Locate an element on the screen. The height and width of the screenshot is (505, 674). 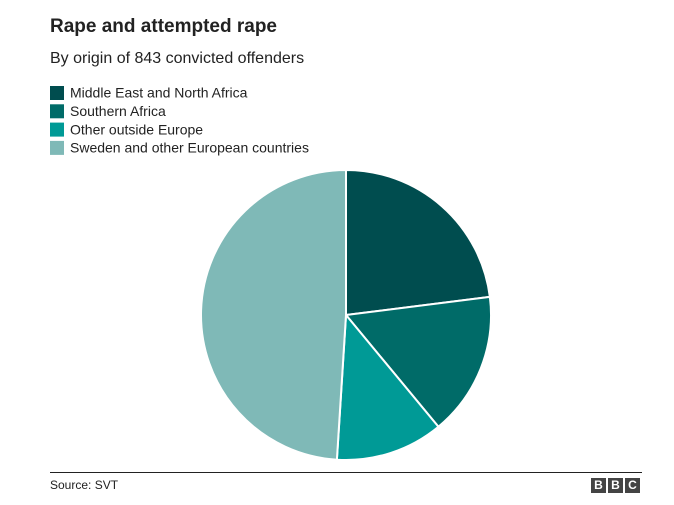
legend-label: Other outside Europe is located at coordinates (136, 129).